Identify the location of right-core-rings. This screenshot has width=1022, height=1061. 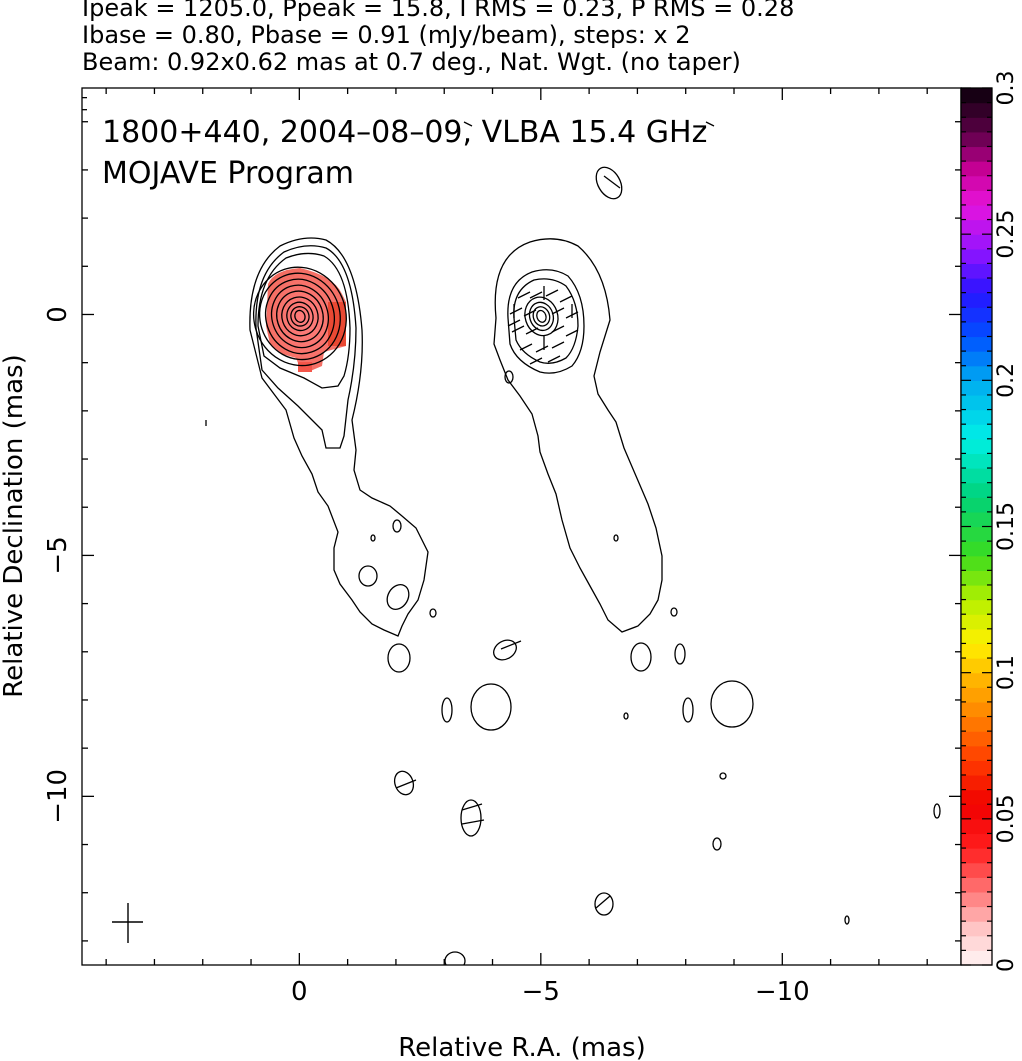
(541, 316).